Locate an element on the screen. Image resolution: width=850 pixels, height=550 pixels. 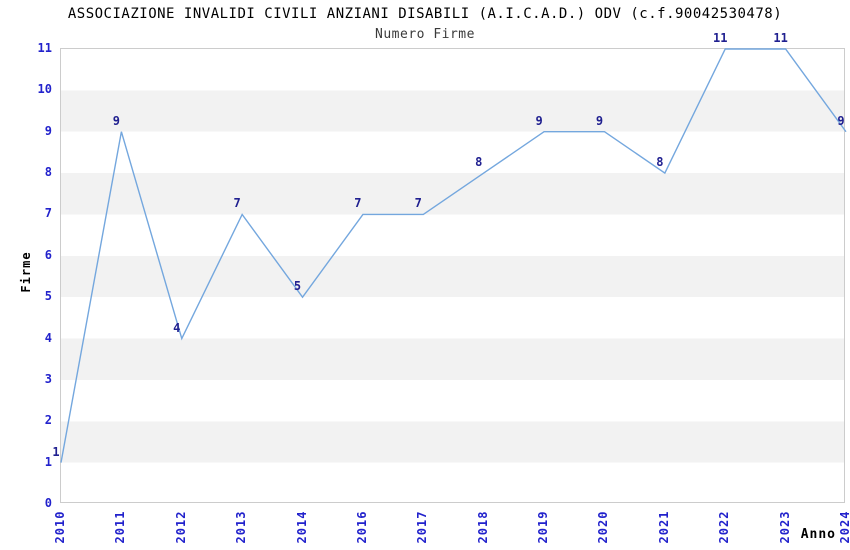
y-tick-label: 7 is located at coordinates (48, 213).